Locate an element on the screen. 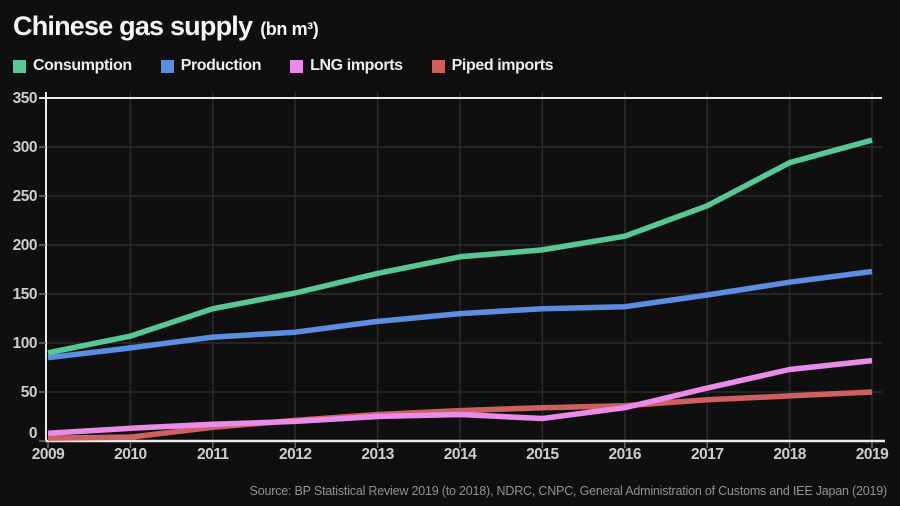 Image resolution: width=900 pixels, height=506 pixels. legend-label-lng-imports: LNG imports is located at coordinates (356, 65).